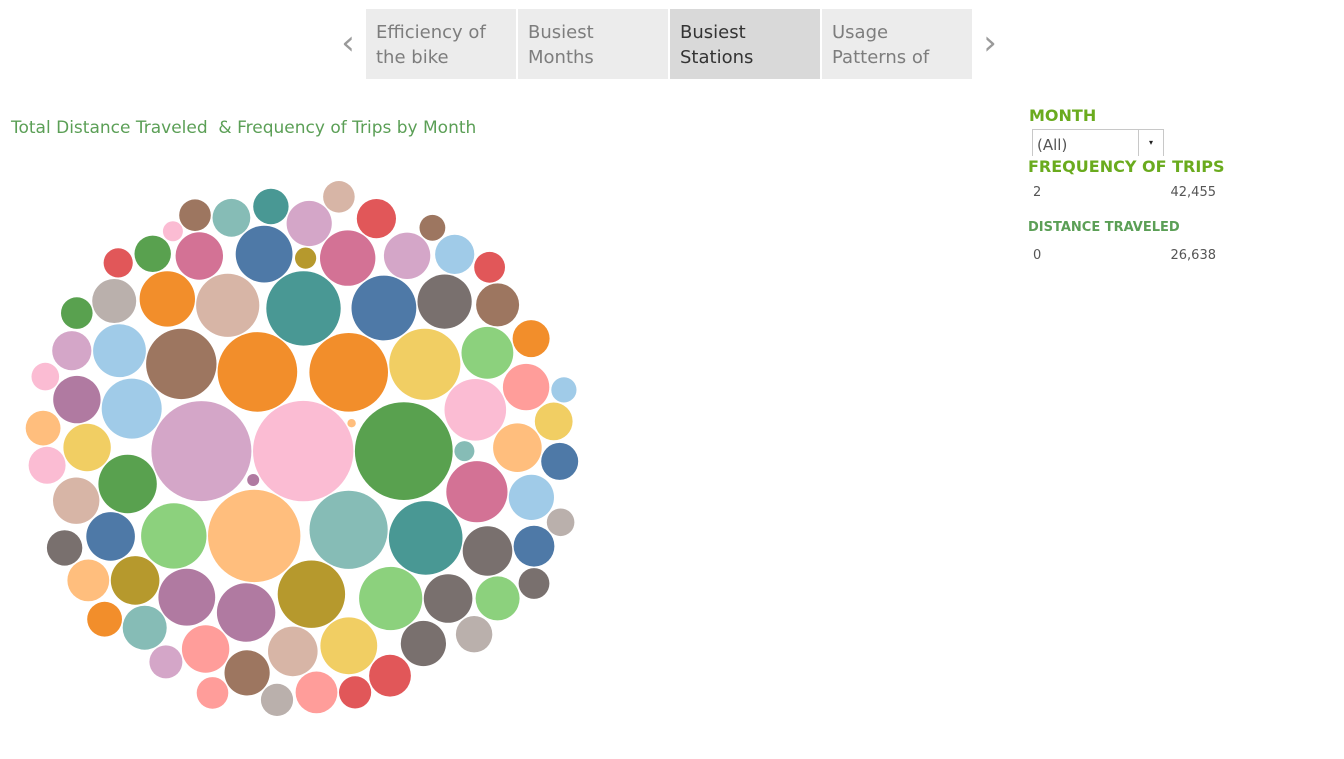 The height and width of the screenshot is (759, 1344). Describe the element at coordinates (1098, 142) in the screenshot. I see `month-filter-dropdown: (All) ▾` at that location.